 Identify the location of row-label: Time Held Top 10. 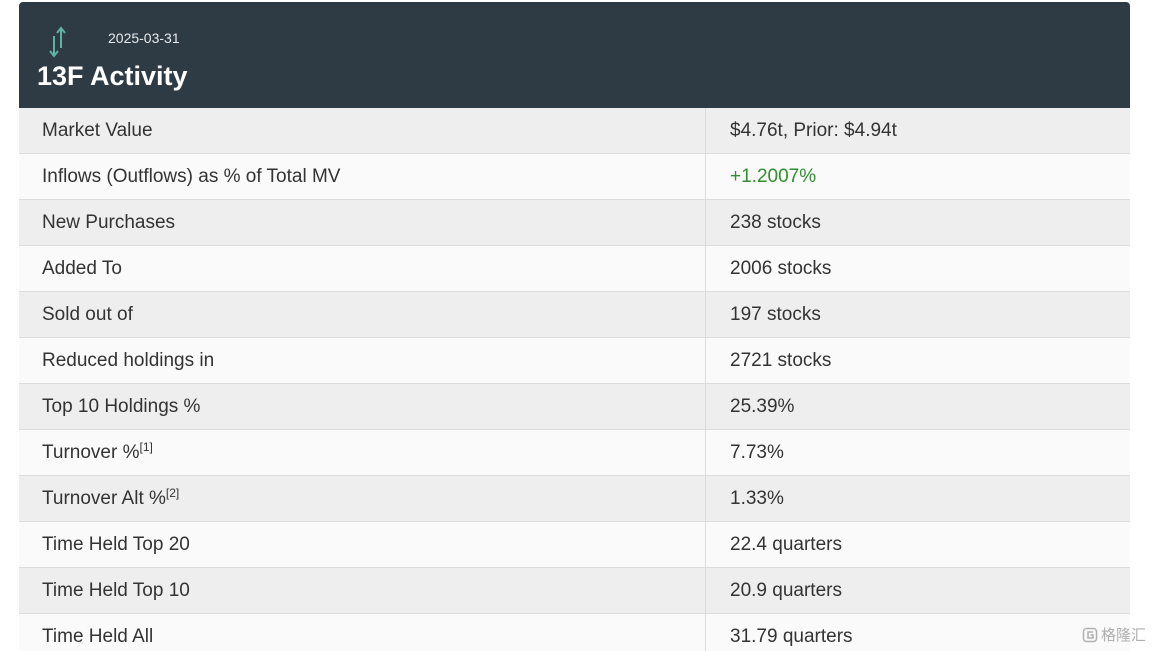
(362, 590).